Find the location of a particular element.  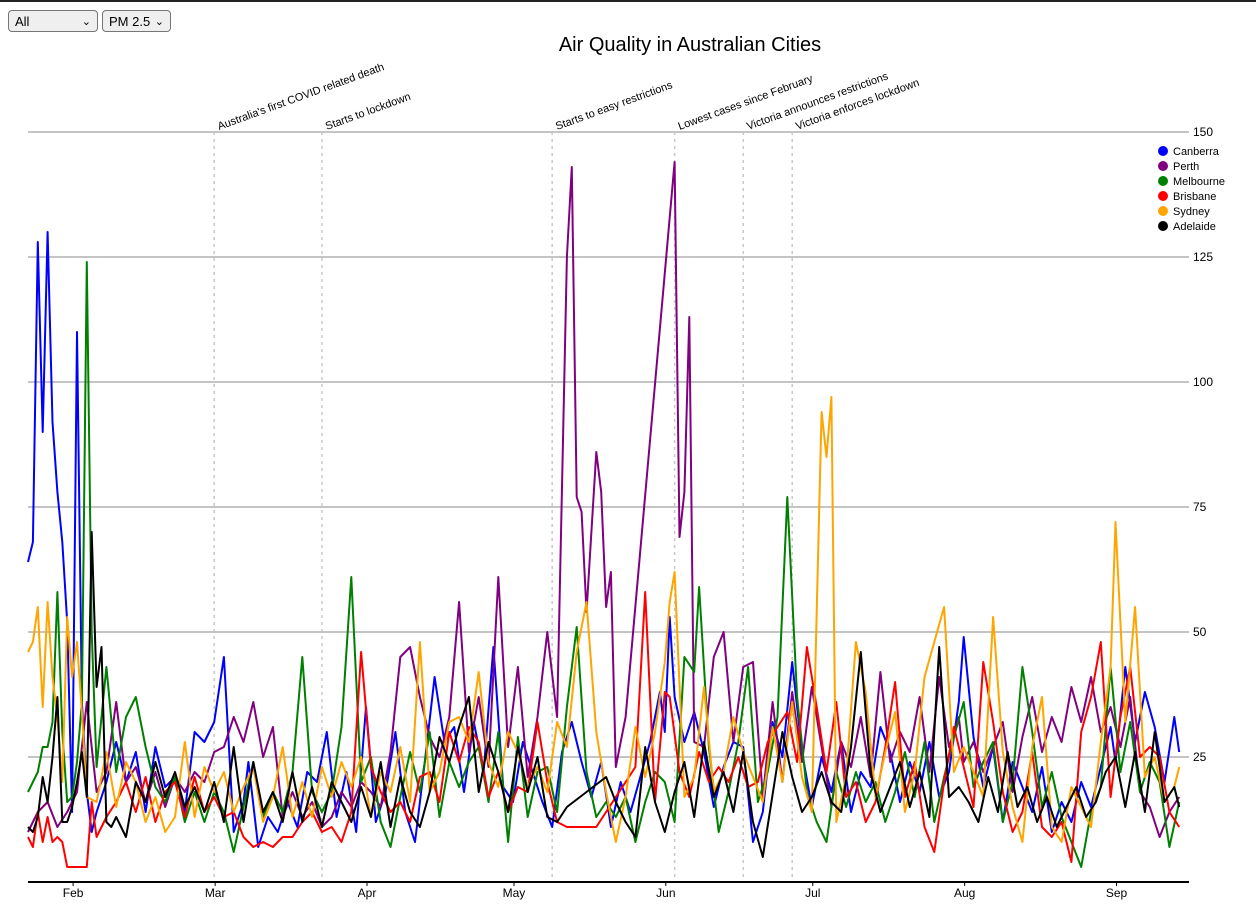

legend-label: Perth is located at coordinates (1186, 167).